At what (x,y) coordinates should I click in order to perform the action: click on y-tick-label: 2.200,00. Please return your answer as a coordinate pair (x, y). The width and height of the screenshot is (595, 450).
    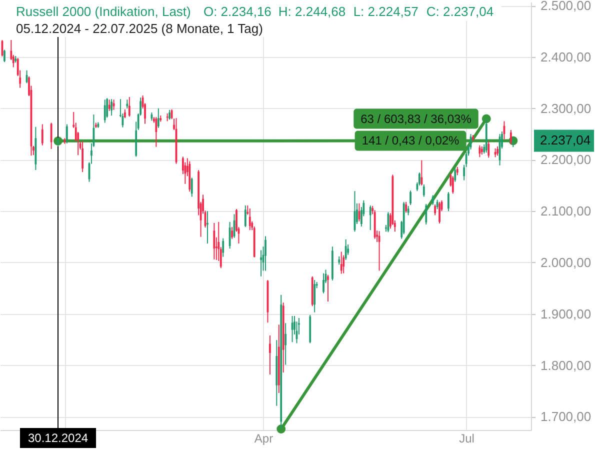
    Looking at the image, I should click on (566, 160).